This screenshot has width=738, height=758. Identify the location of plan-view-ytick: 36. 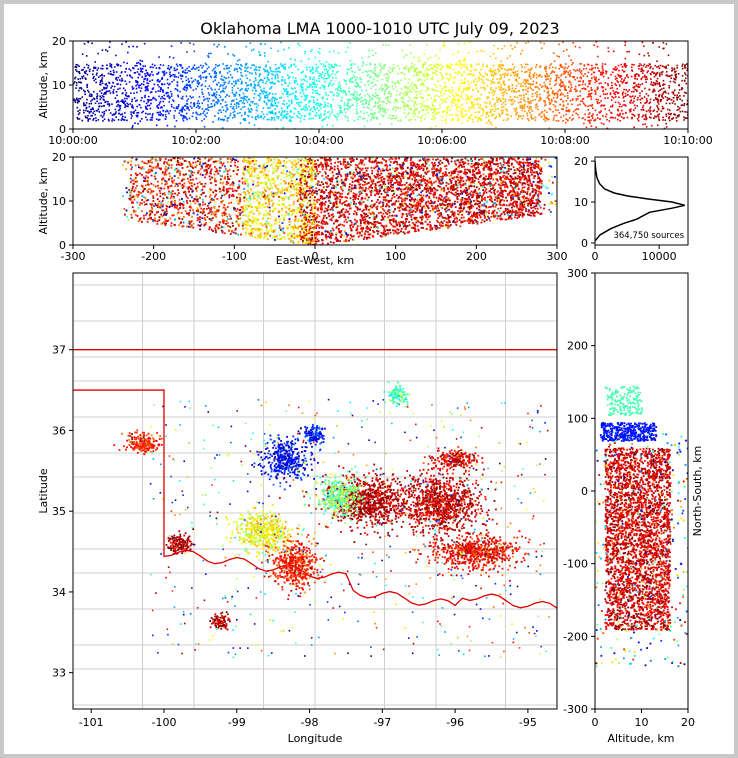
(59, 430).